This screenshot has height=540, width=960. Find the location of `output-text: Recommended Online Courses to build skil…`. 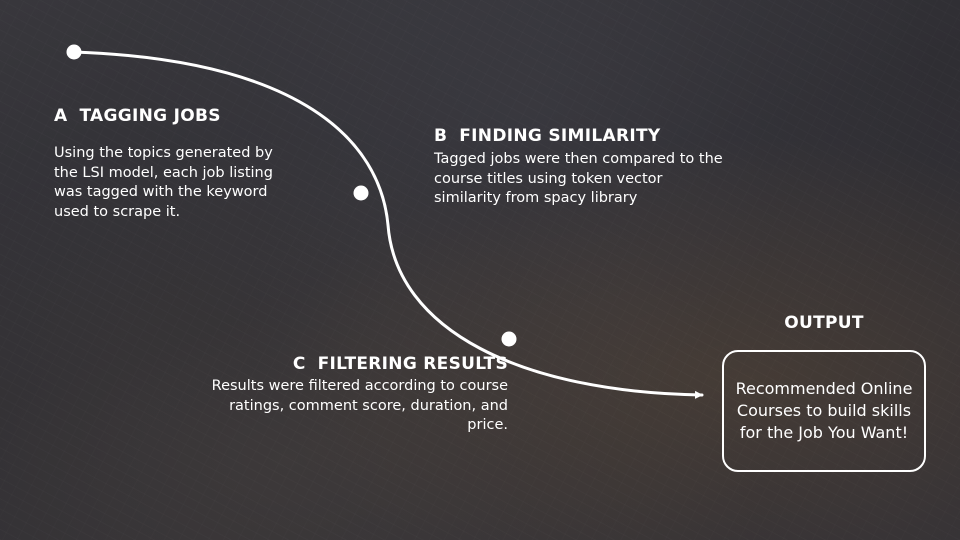

output-text: Recommended Online Courses to build skil… is located at coordinates (824, 410).